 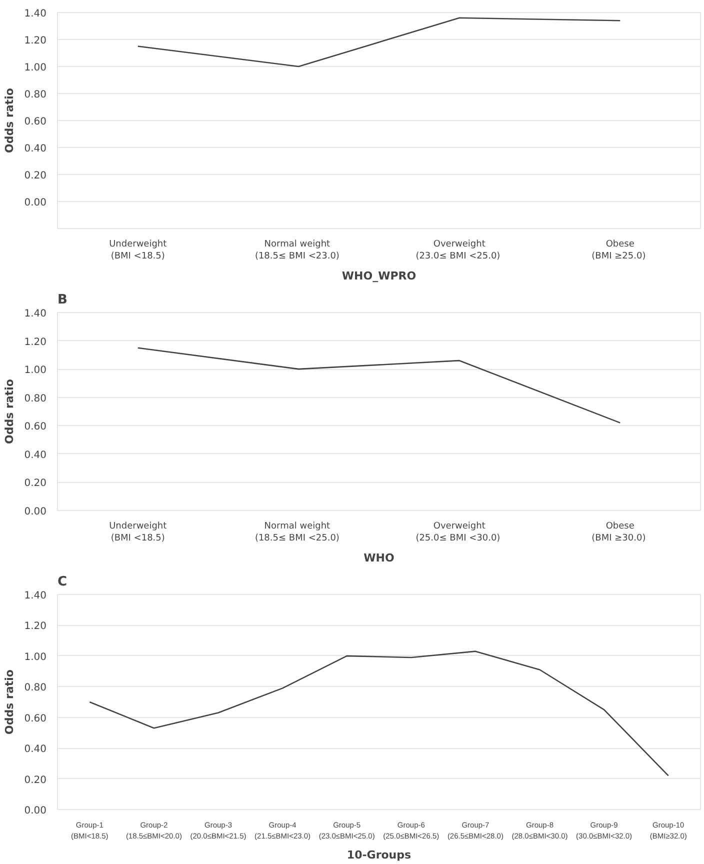 What do you see at coordinates (63, 300) in the screenshot?
I see `chart-title: B` at bounding box center [63, 300].